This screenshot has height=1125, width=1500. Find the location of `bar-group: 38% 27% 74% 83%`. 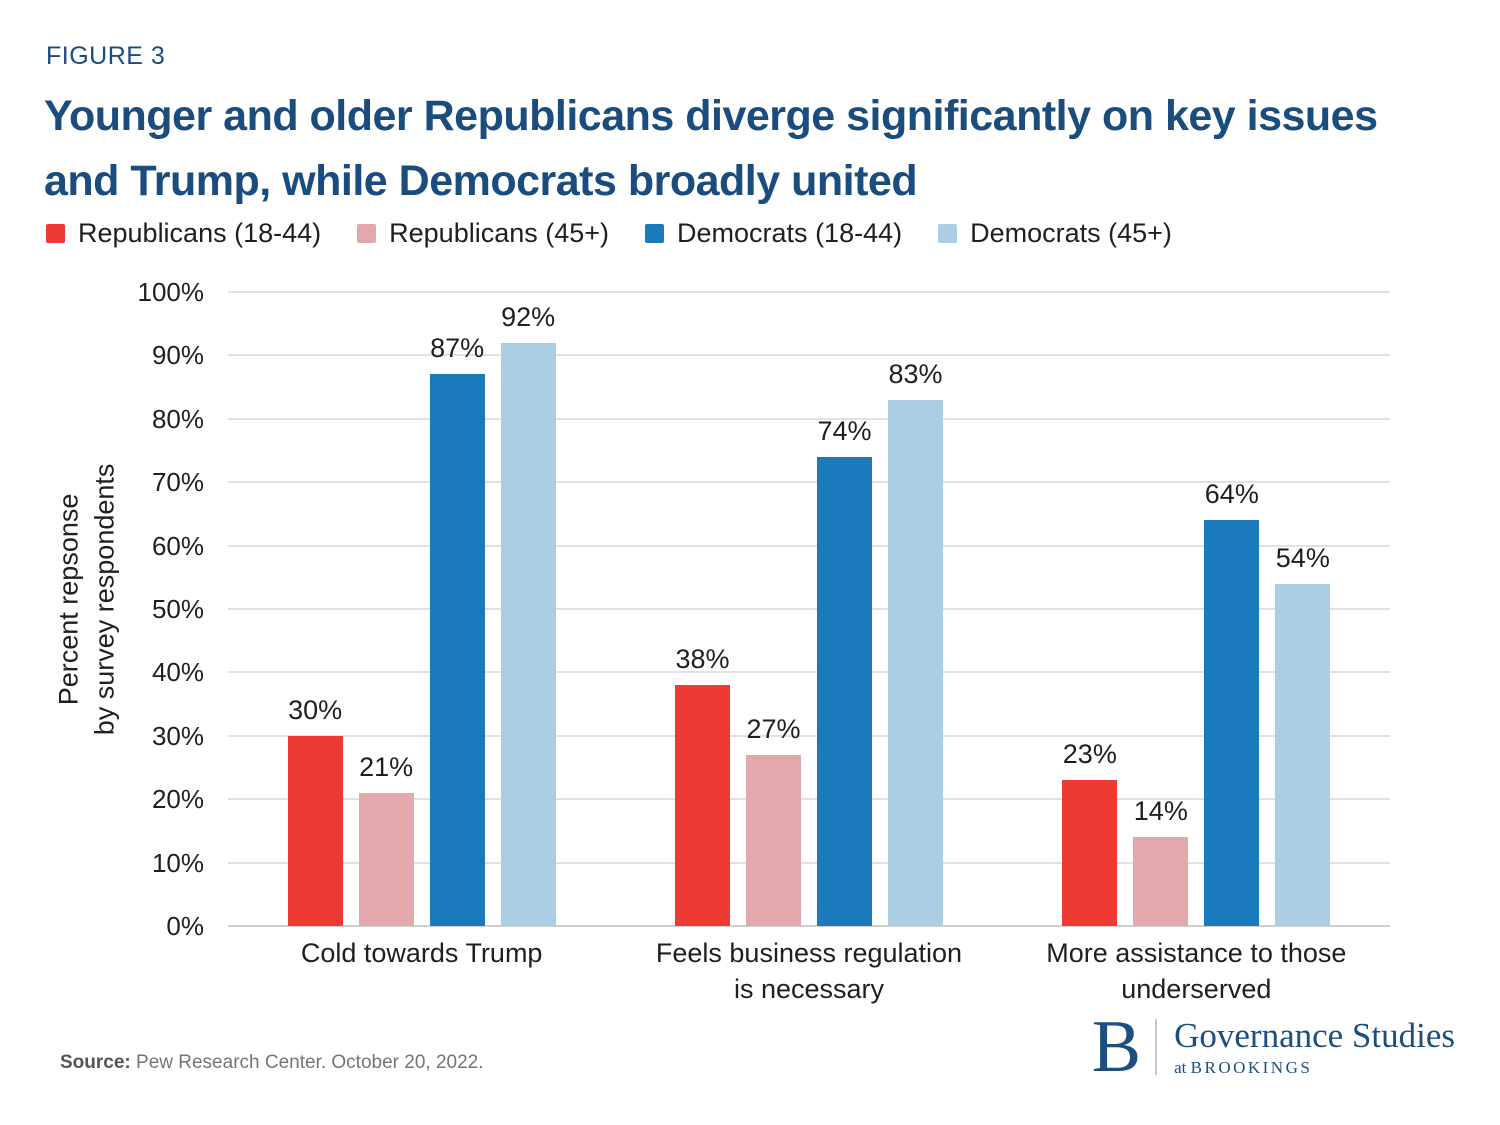

bar-group: 38% 27% 74% 83% is located at coordinates (808, 609).